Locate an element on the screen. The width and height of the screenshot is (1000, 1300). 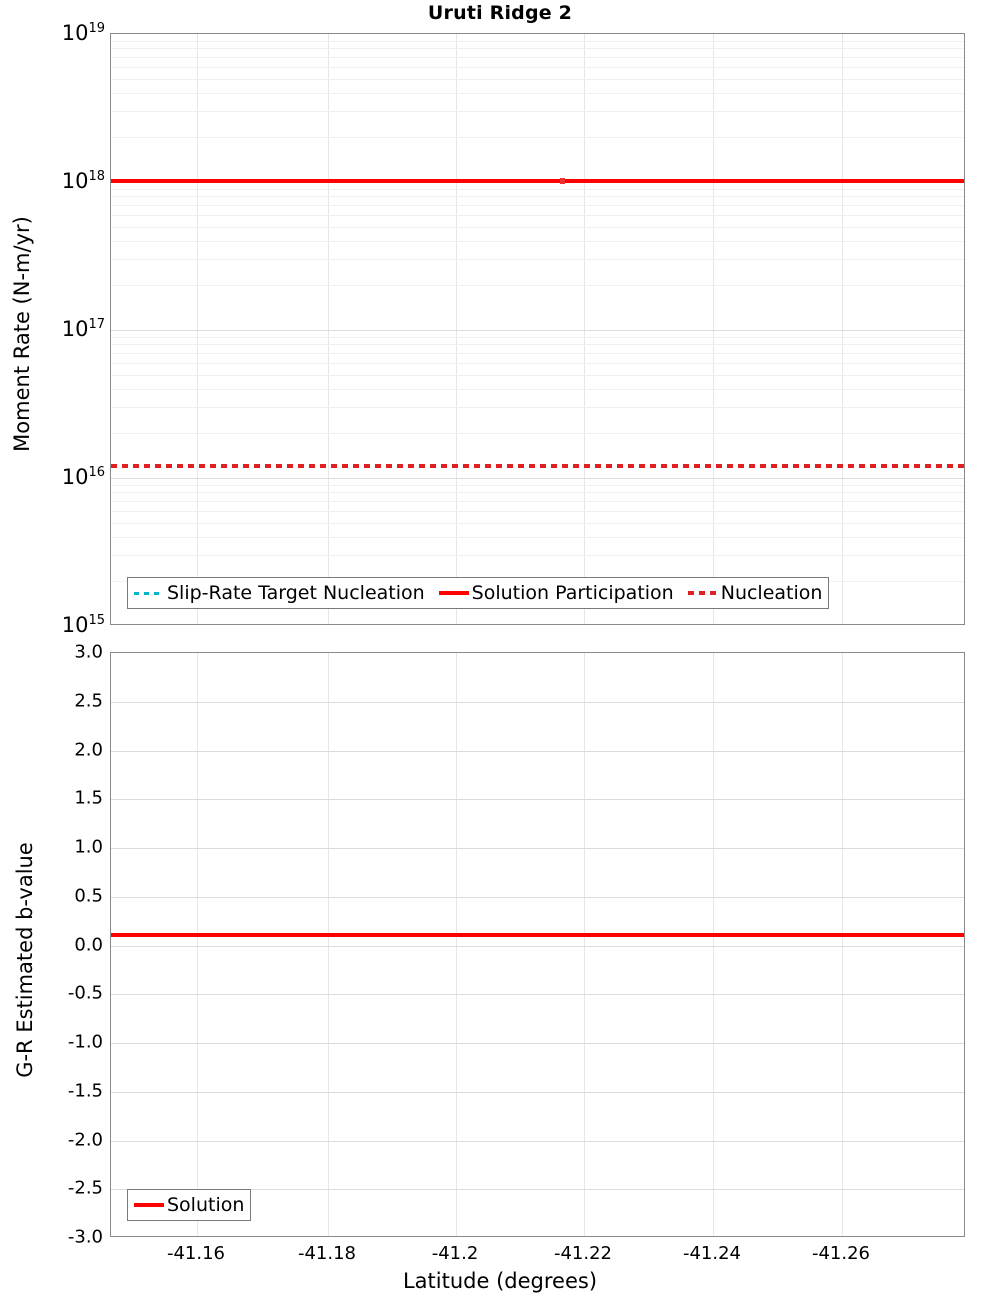
y-tick-neg1-5: -1.5 is located at coordinates (85, 1091).